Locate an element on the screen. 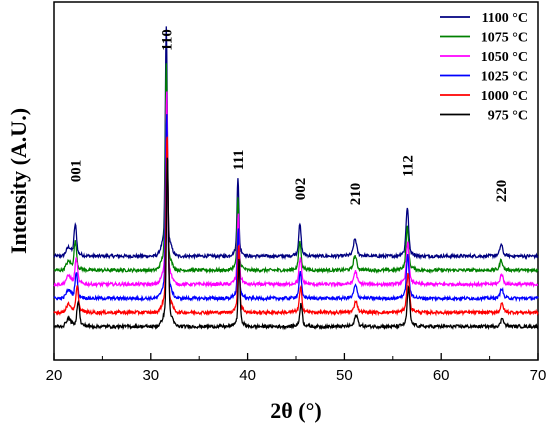  x-tick-label: 20 is located at coordinates (54, 375).